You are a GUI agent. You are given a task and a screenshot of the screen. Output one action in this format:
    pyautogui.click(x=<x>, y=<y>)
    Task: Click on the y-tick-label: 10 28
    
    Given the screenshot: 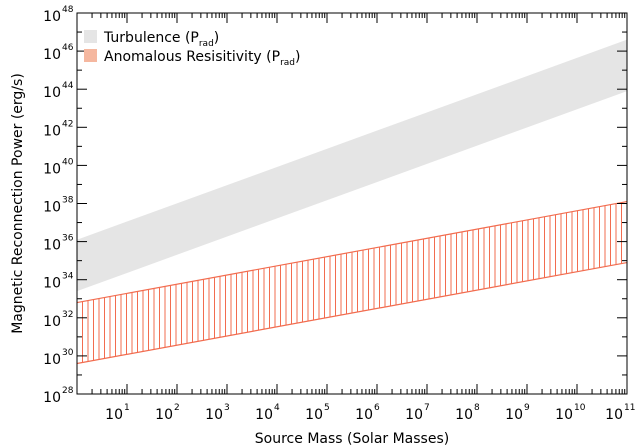 What is the action you would take?
    pyautogui.click(x=58, y=396)
    